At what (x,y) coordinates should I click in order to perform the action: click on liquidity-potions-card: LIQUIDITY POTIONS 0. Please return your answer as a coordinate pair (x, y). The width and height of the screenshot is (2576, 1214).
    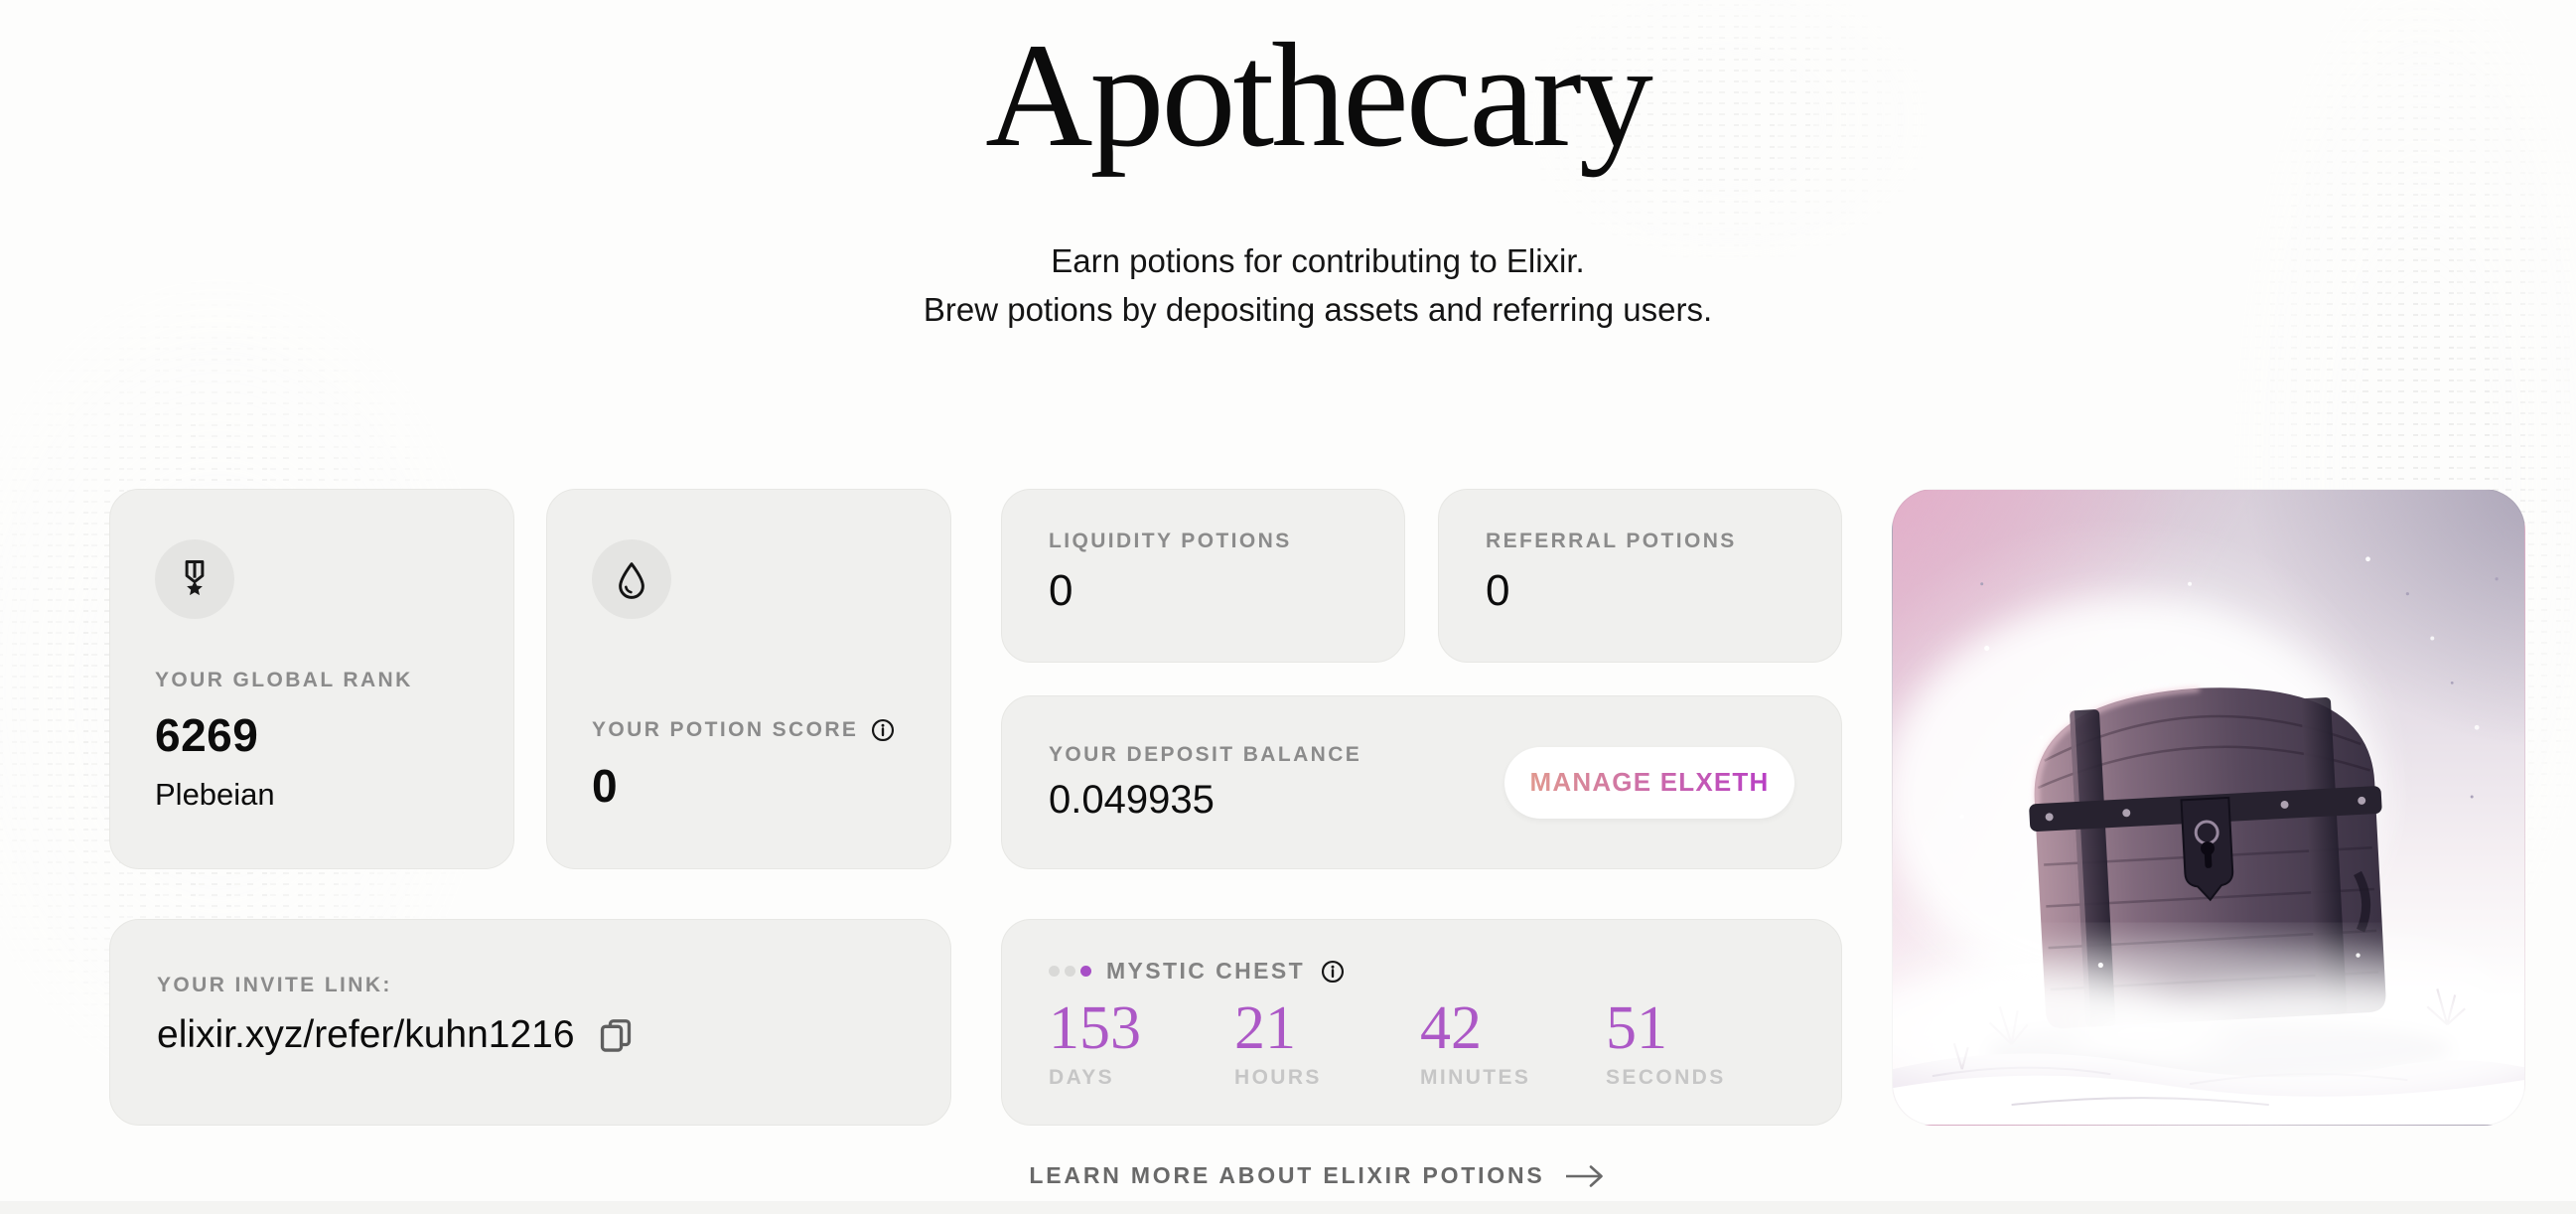
    Looking at the image, I should click on (1203, 576).